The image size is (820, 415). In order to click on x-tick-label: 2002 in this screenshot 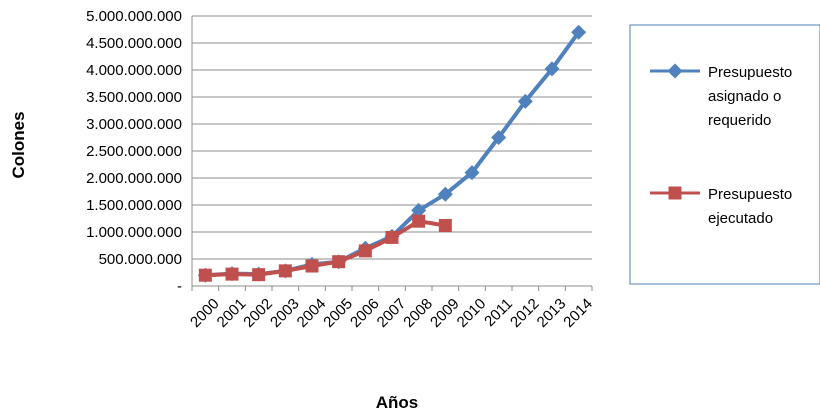, I will do `click(258, 313)`.